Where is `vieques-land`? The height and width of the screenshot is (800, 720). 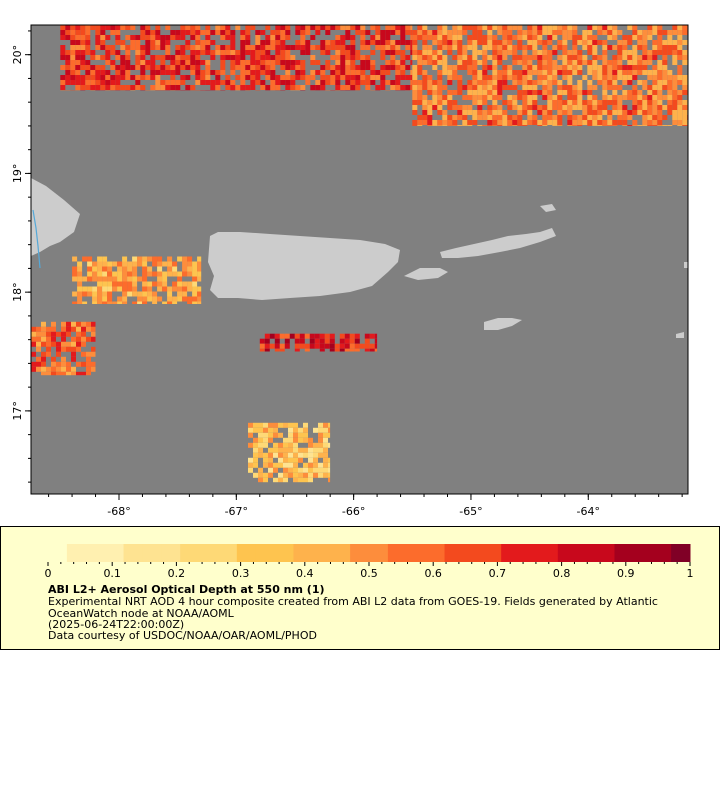
vieques-land is located at coordinates (426, 274).